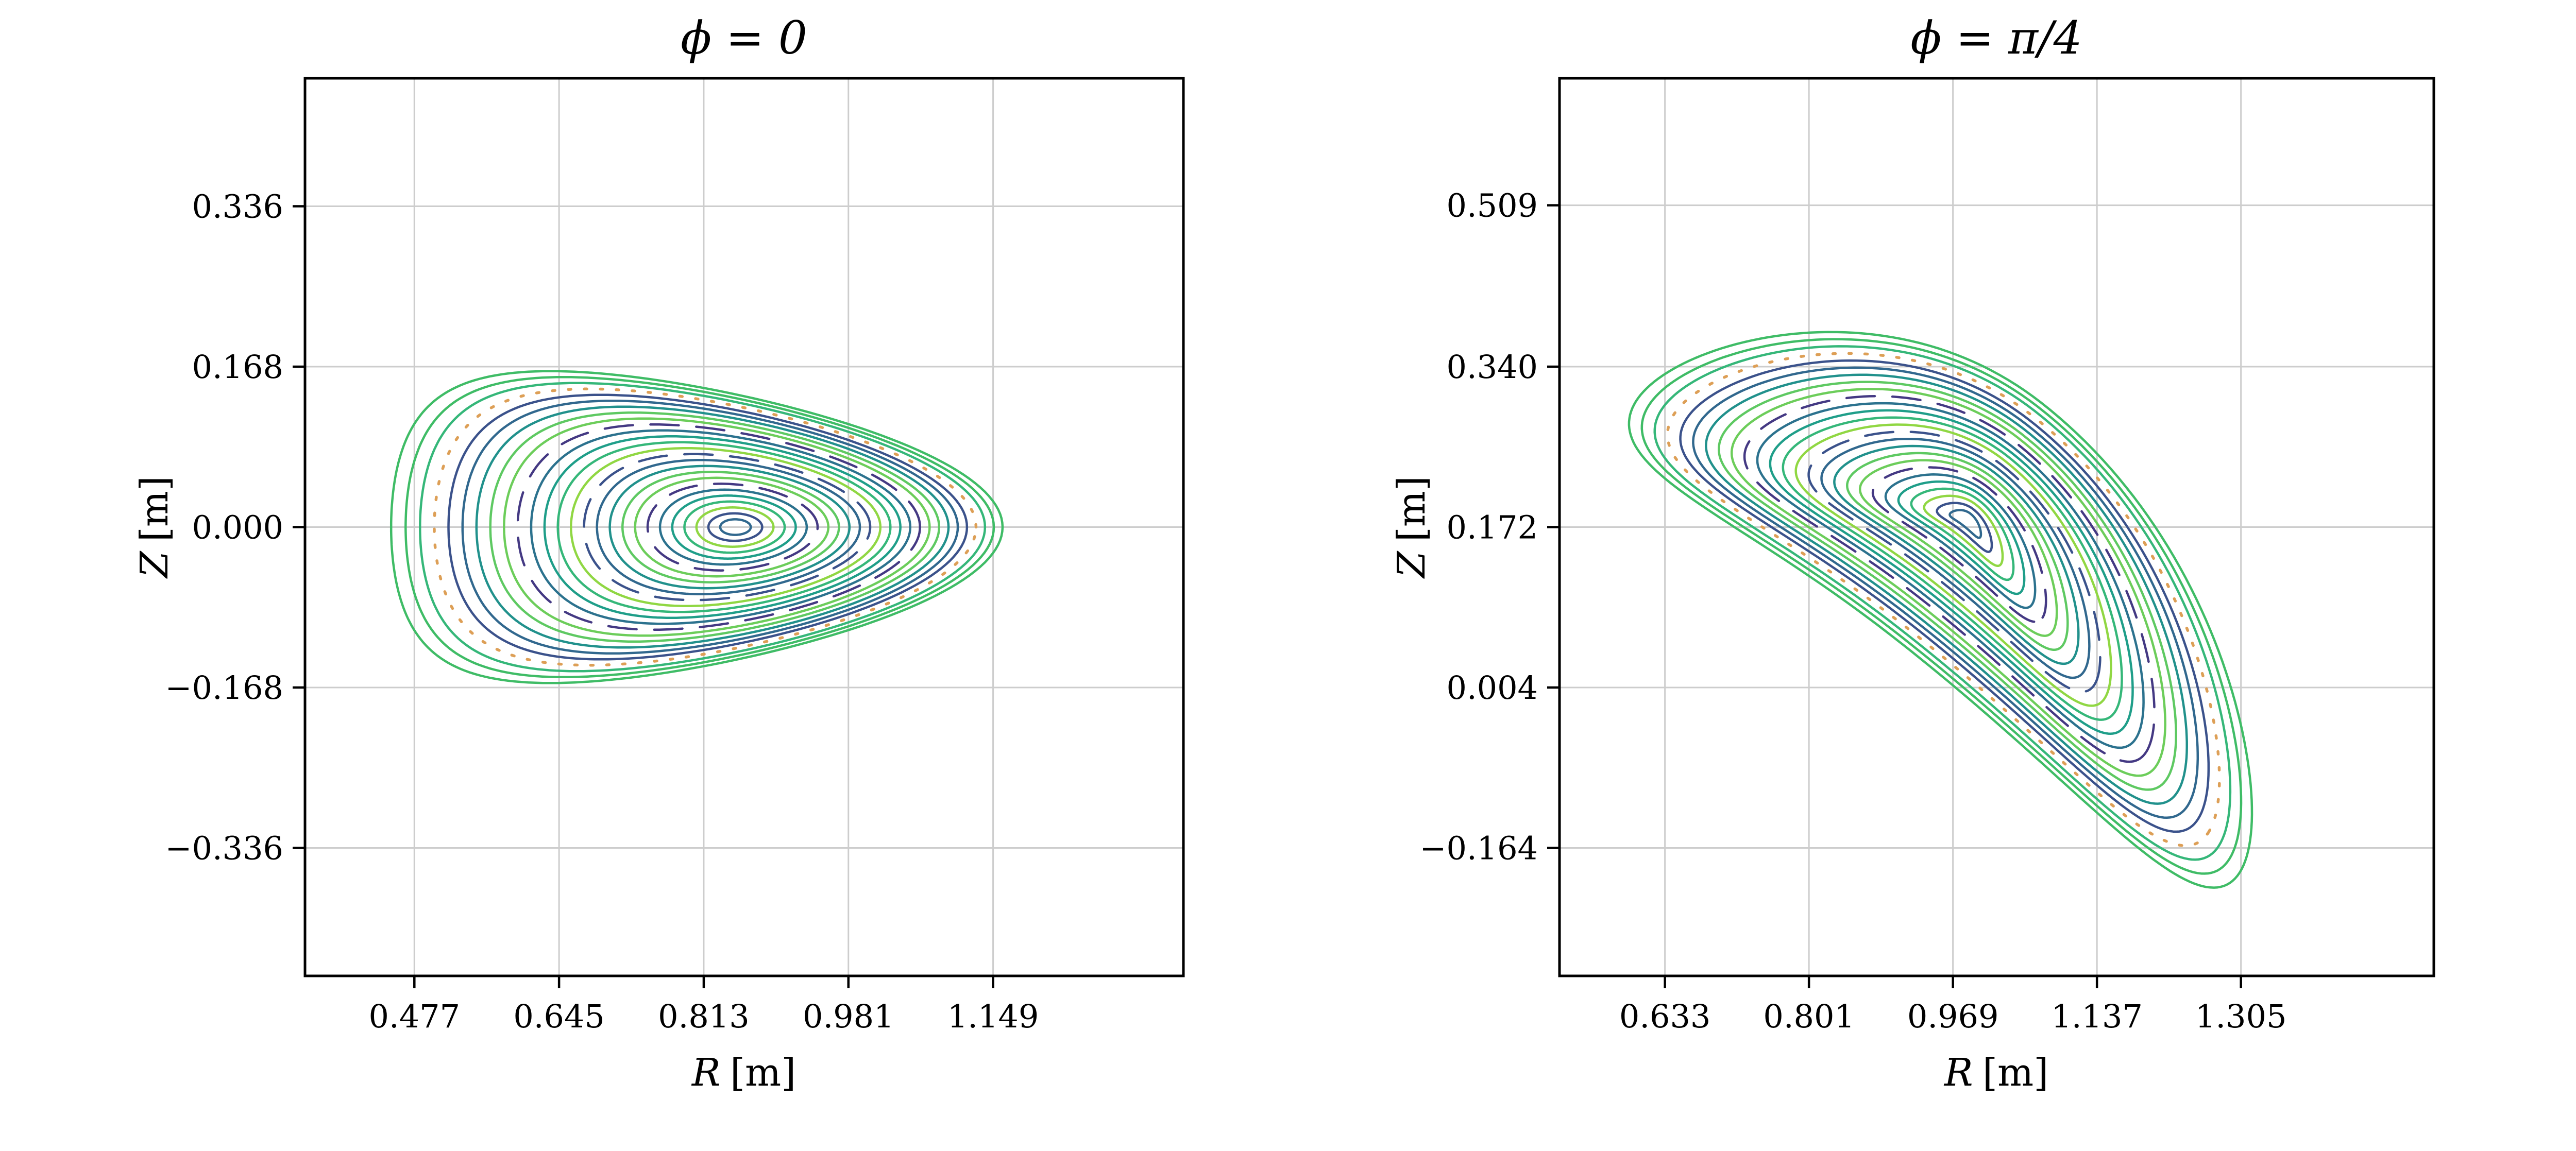 The height and width of the screenshot is (1151, 2576). What do you see at coordinates (1492, 527) in the screenshot?
I see `y-tick-label: 0.172` at bounding box center [1492, 527].